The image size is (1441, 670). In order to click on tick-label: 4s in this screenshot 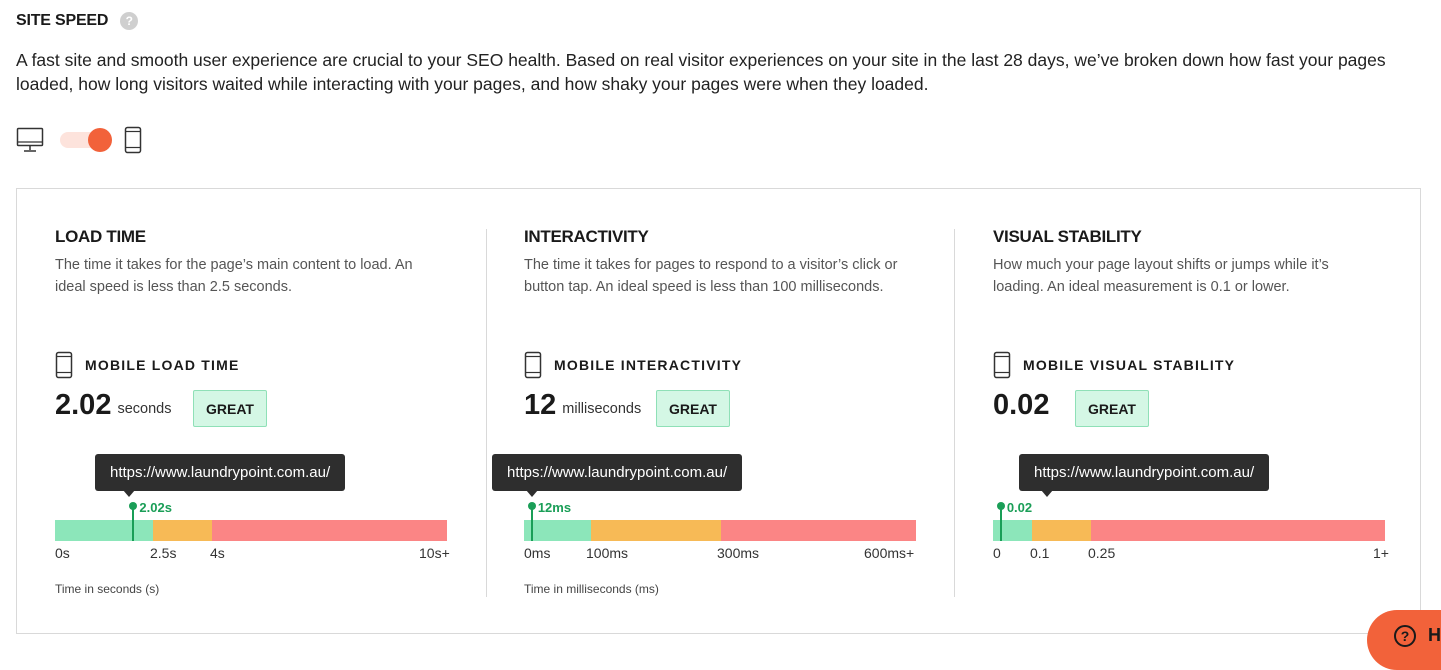, I will do `click(217, 553)`.